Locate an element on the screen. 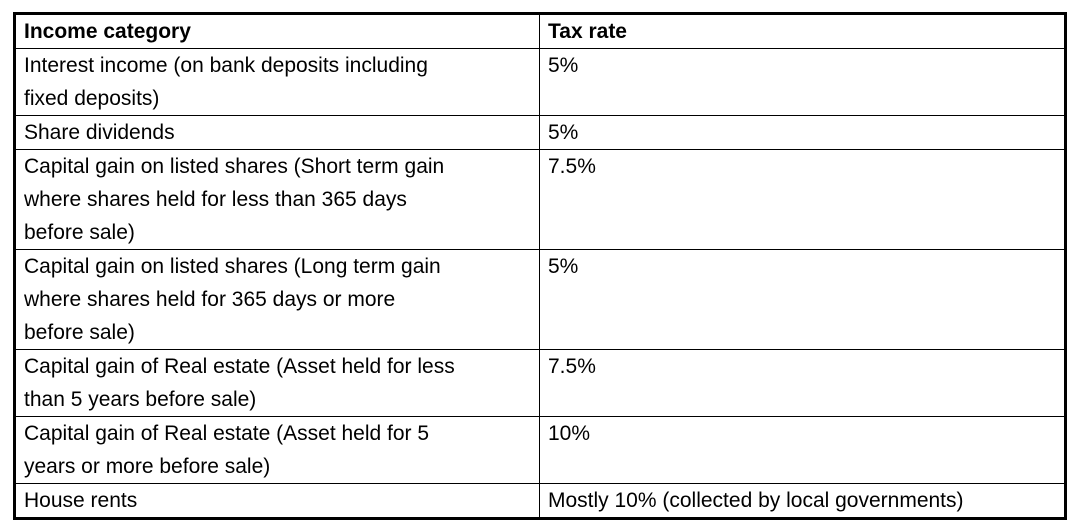  table-header-row: Income category Tax rate is located at coordinates (540, 31).